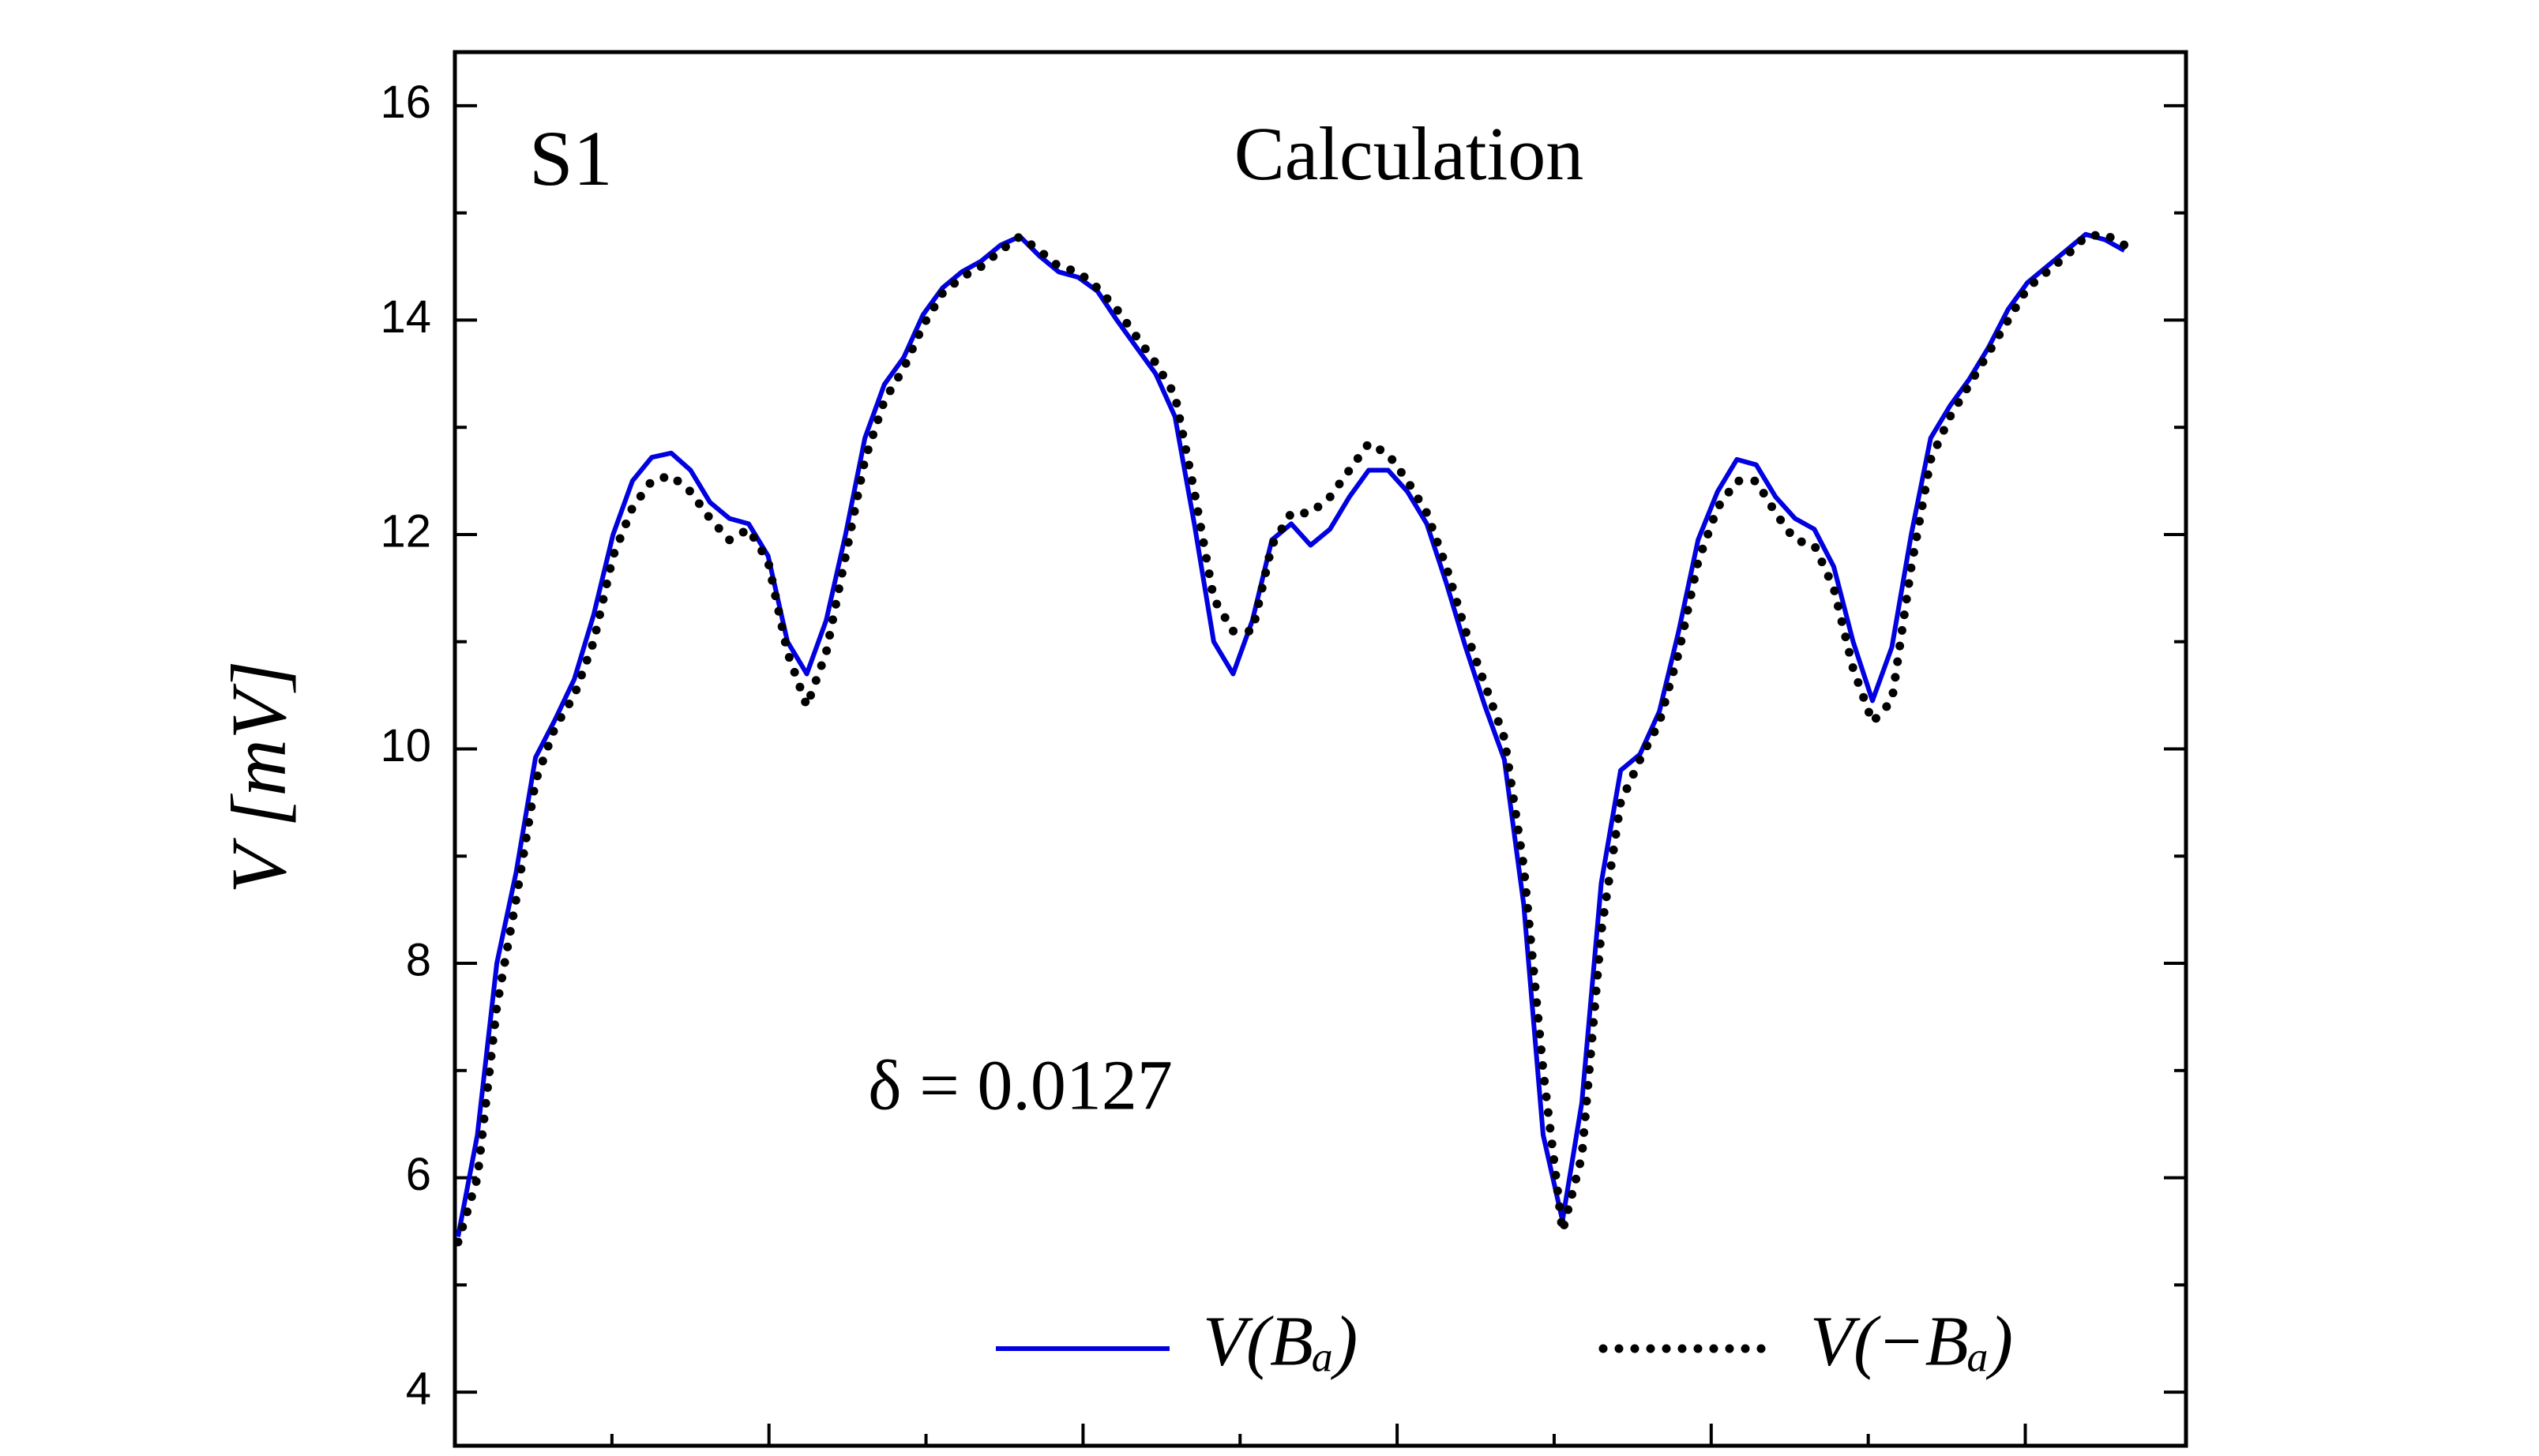  Describe the element at coordinates (1280, 1342) in the screenshot. I see `legend-label: V(Bₐ)` at that location.